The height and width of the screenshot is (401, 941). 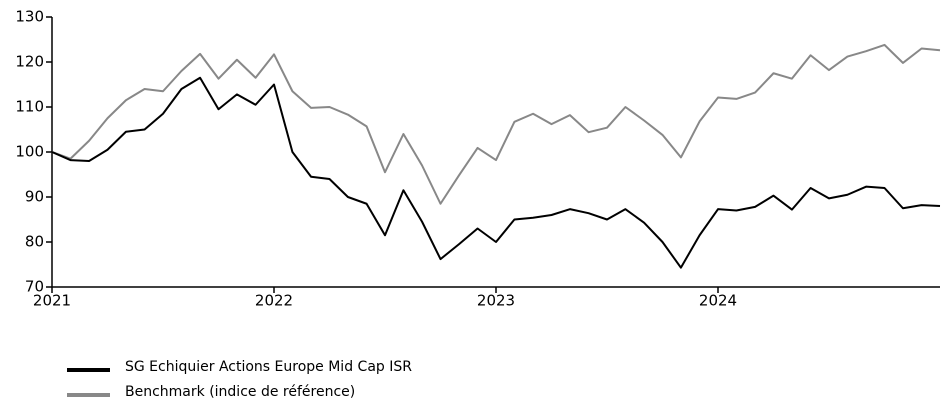 What do you see at coordinates (29, 17) in the screenshot?
I see `y-tick-label: 130` at bounding box center [29, 17].